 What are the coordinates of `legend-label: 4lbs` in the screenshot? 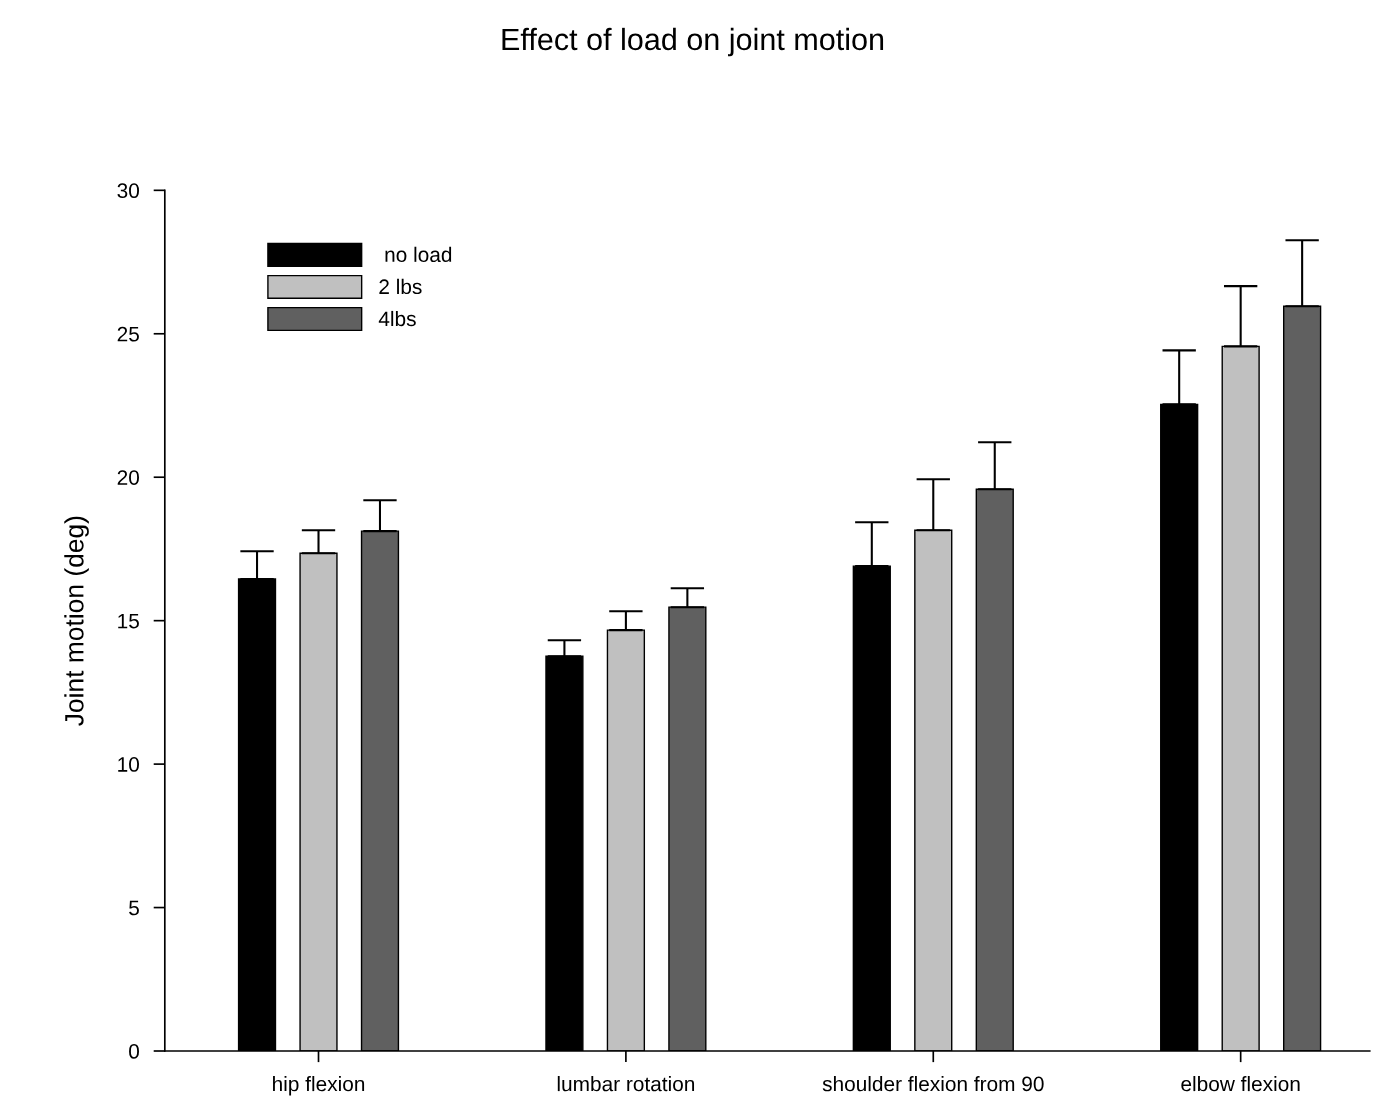 It's located at (397, 318).